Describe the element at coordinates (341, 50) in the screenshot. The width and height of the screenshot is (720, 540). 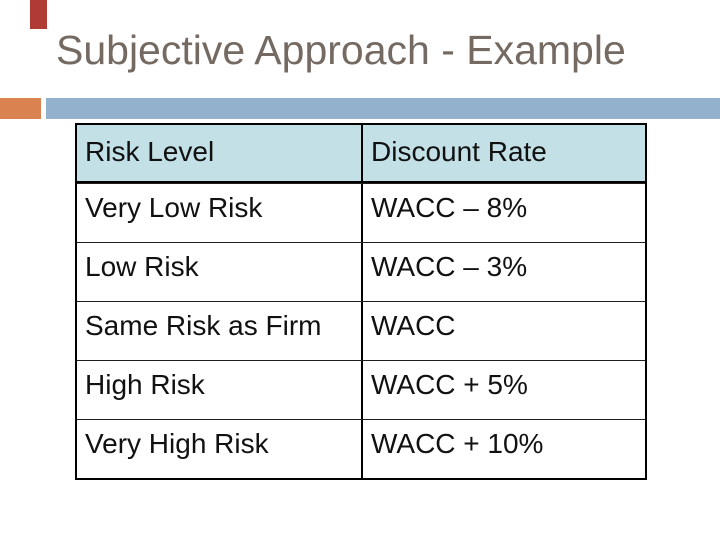
I see `slide-title: Subjective Approach - Example` at that location.